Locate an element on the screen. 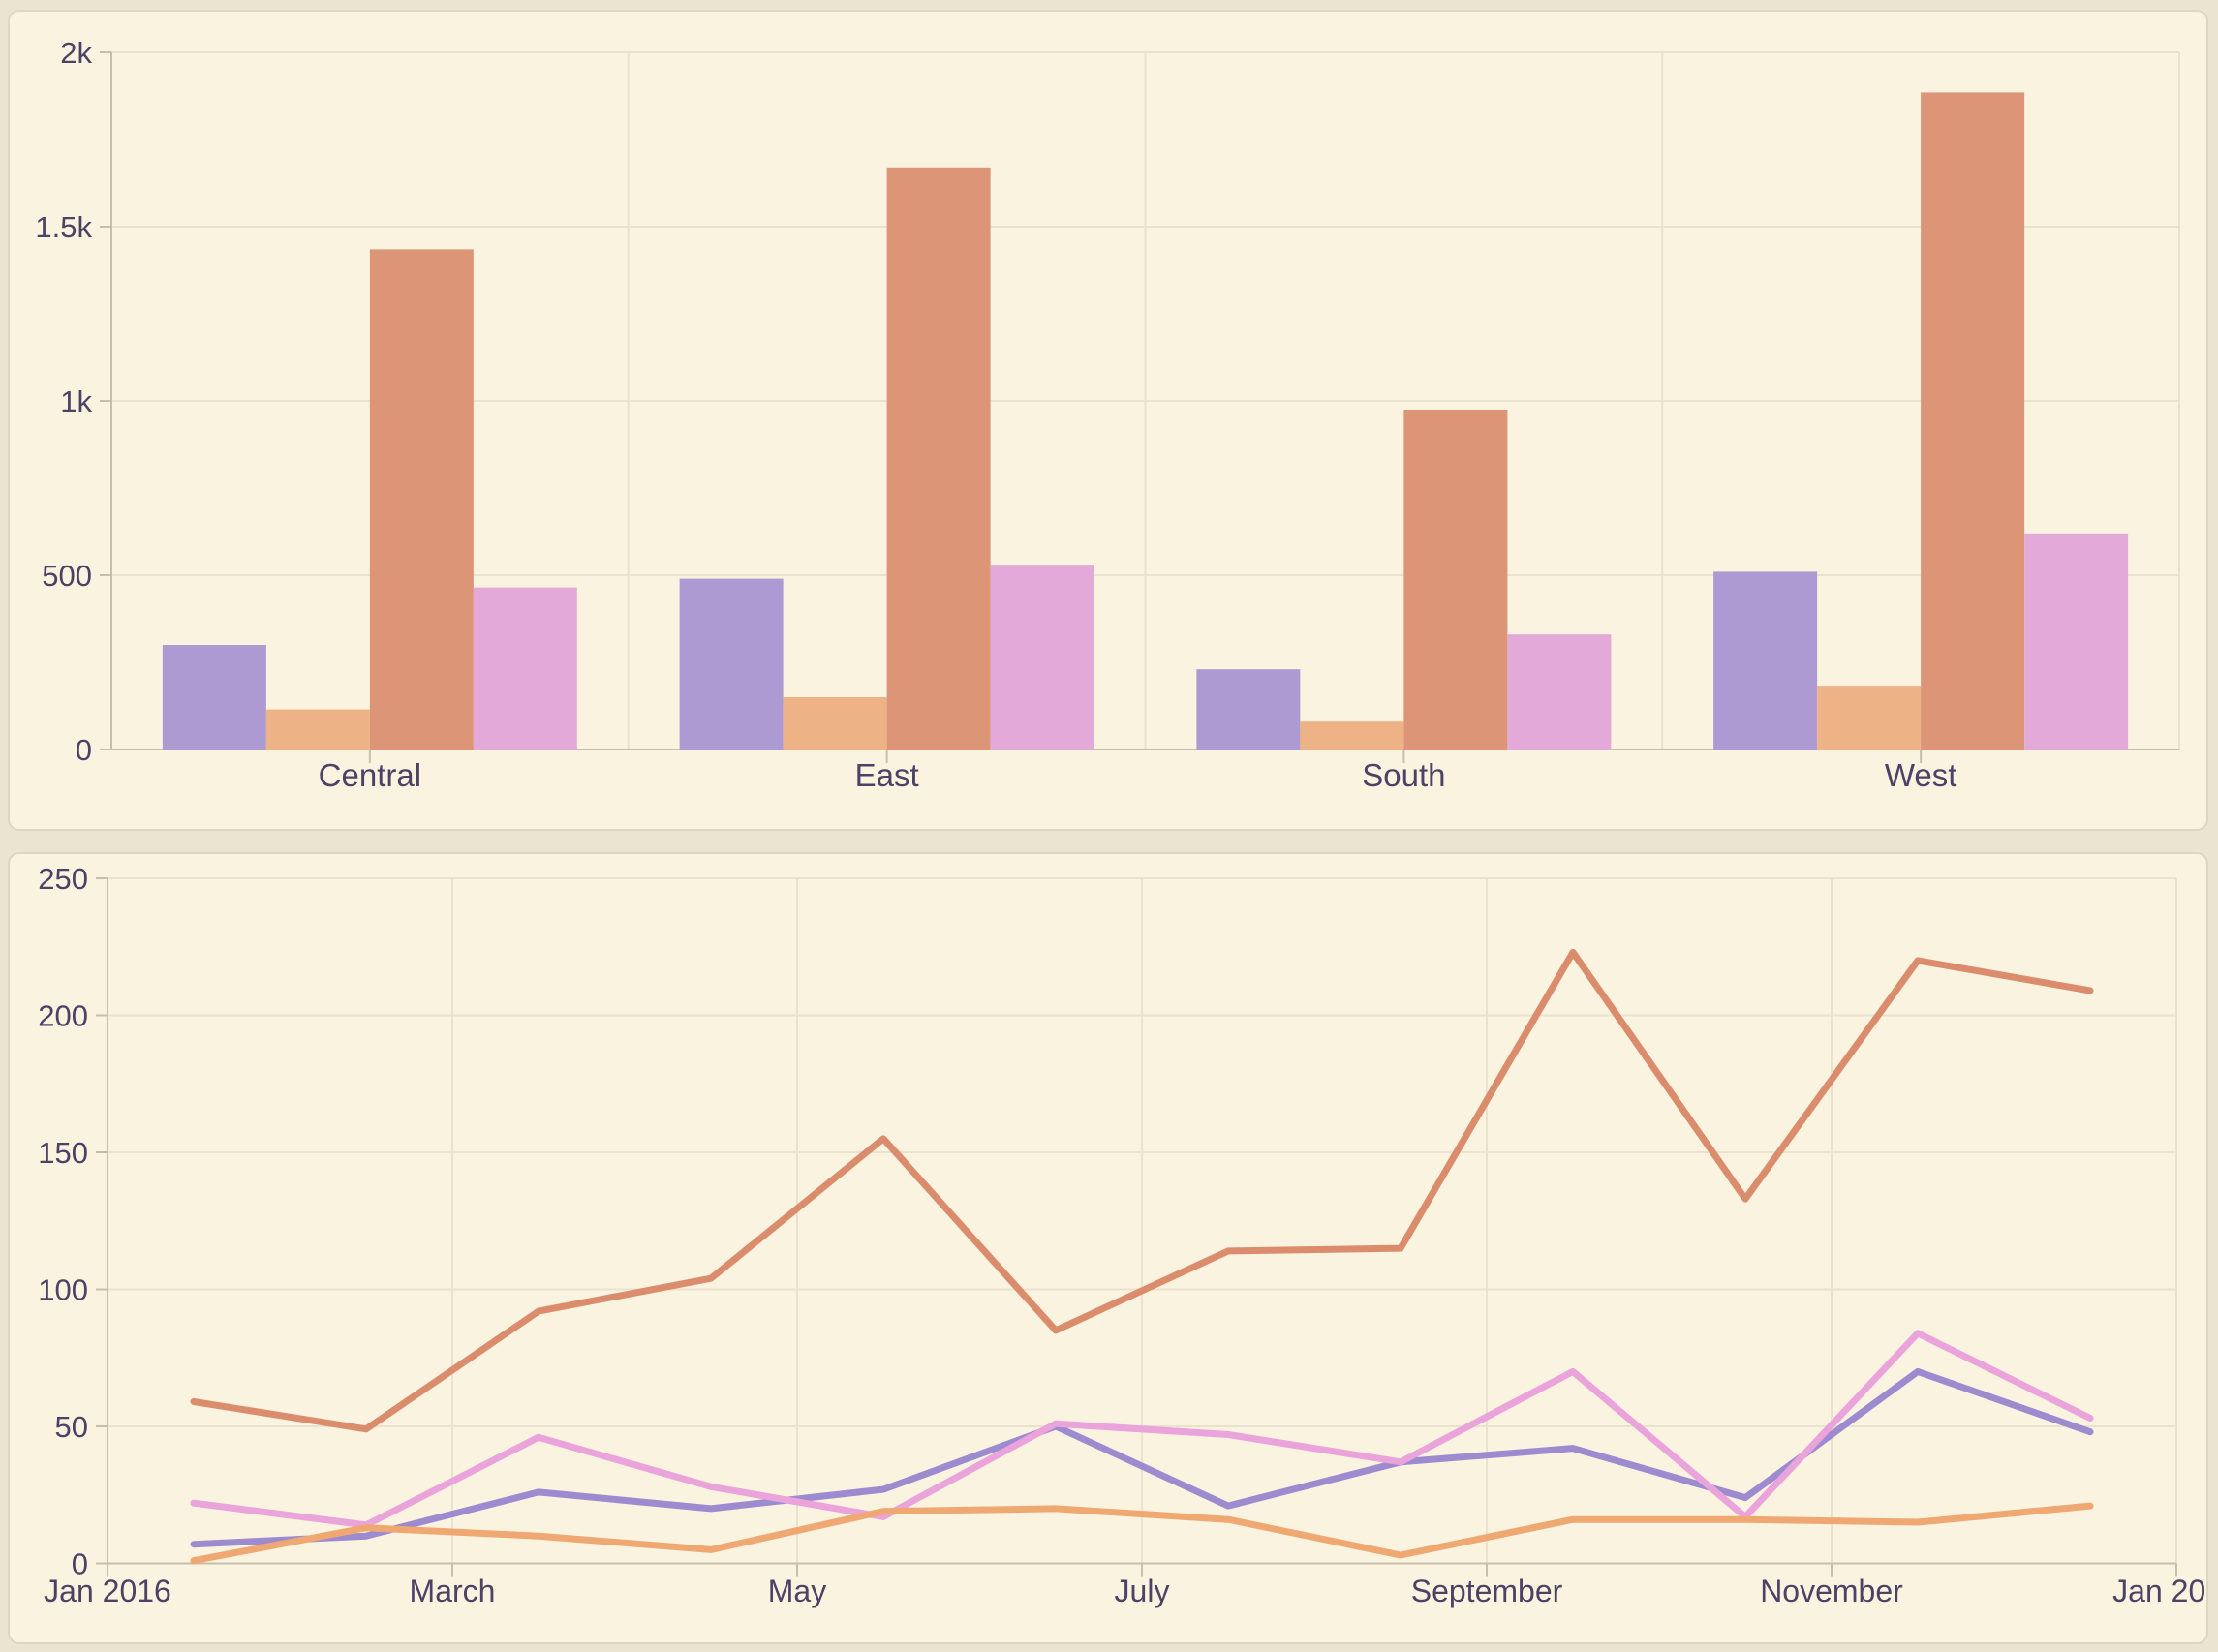 The image size is (2218, 1652). y-axis-tick-label: 1.5k is located at coordinates (63, 227).